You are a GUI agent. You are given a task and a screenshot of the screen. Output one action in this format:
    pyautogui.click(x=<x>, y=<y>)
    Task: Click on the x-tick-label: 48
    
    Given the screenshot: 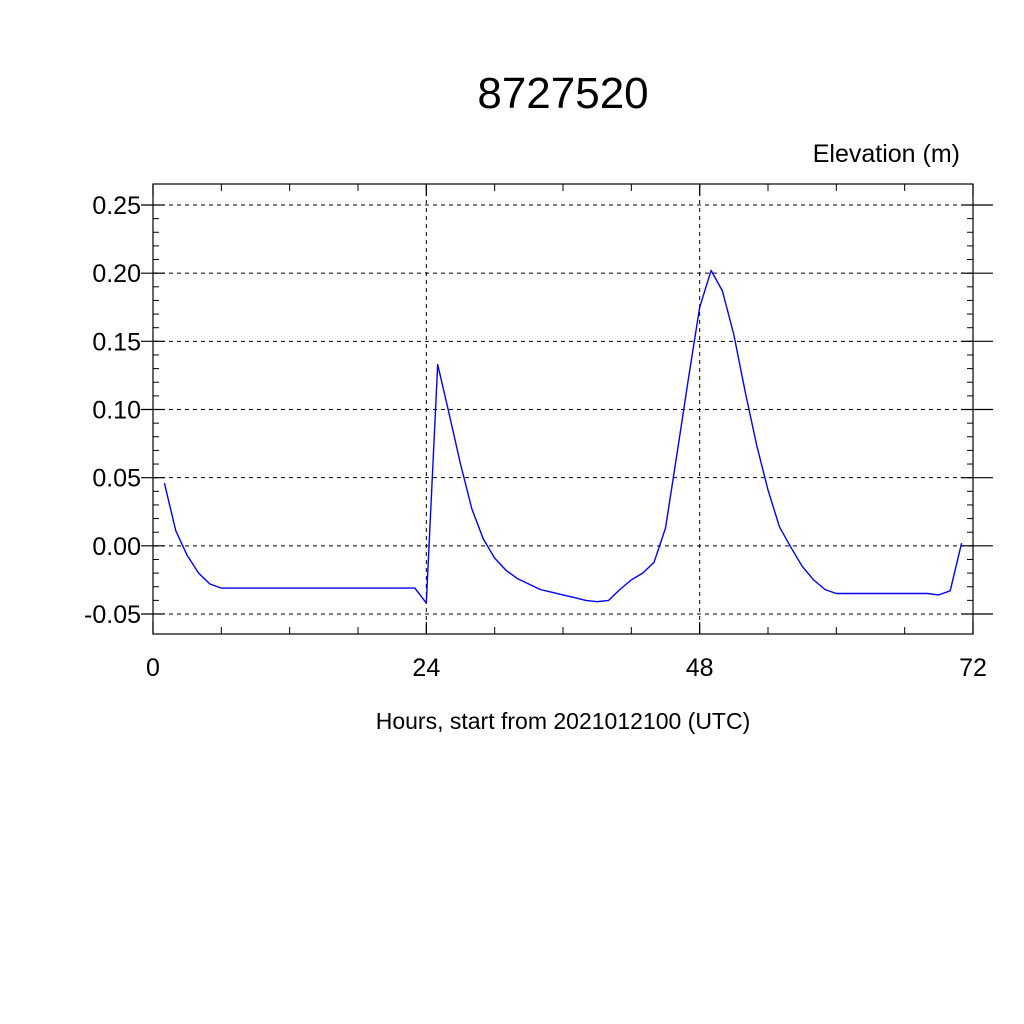 What is the action you would take?
    pyautogui.click(x=700, y=668)
    